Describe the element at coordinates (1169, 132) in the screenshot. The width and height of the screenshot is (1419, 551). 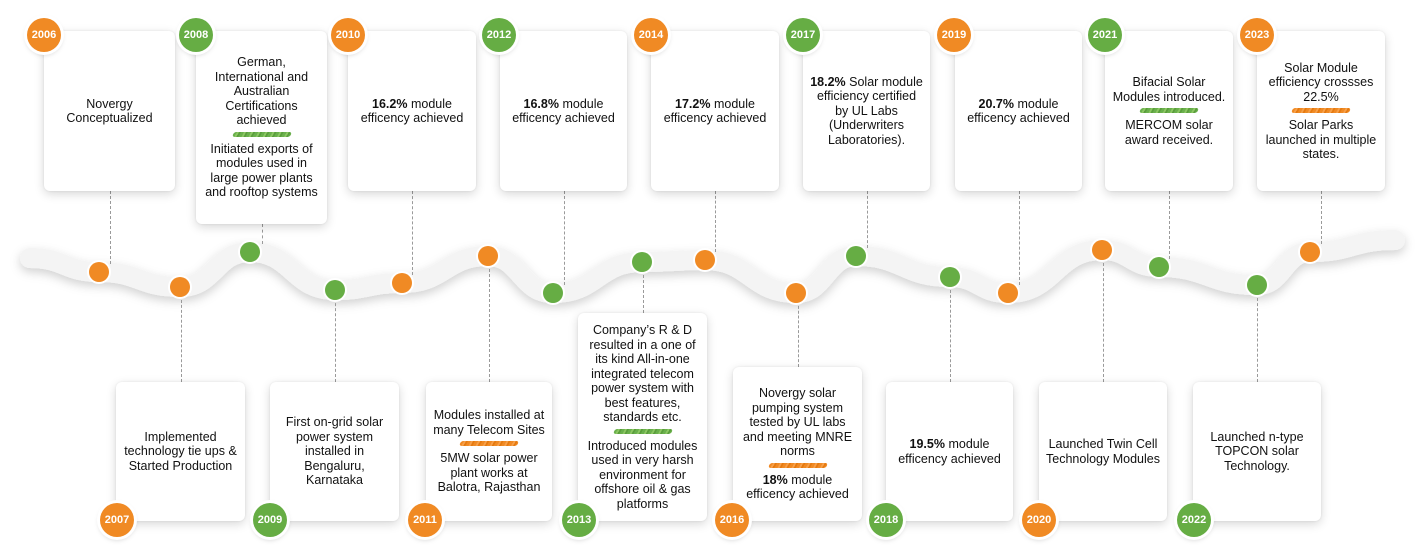
I see `milestone-text: MERCOM solar award received.` at that location.